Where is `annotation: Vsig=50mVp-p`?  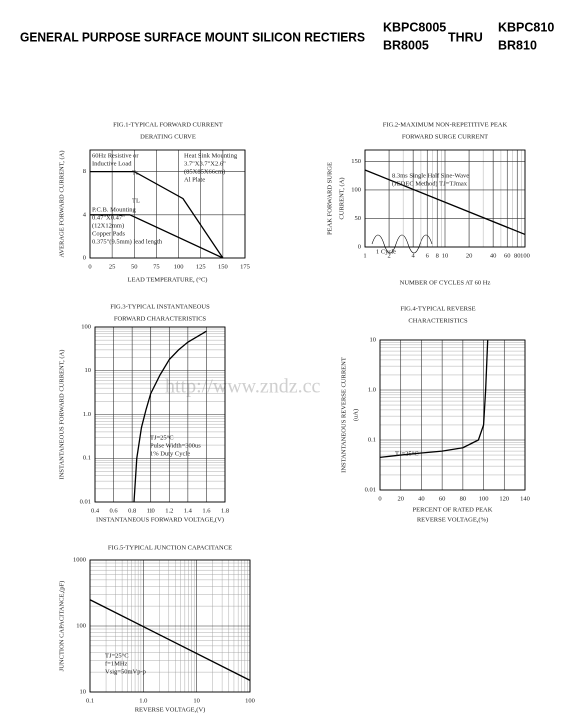 annotation: Vsig=50mVp-p is located at coordinates (125, 671).